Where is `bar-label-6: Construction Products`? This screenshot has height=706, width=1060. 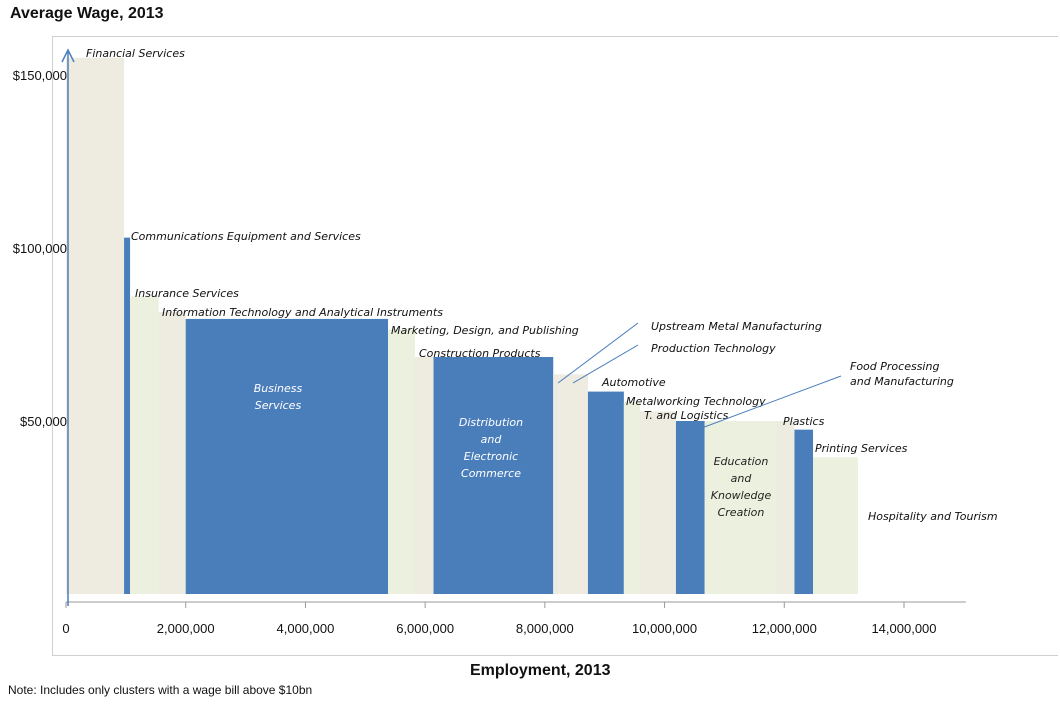 bar-label-6: Construction Products is located at coordinates (480, 353).